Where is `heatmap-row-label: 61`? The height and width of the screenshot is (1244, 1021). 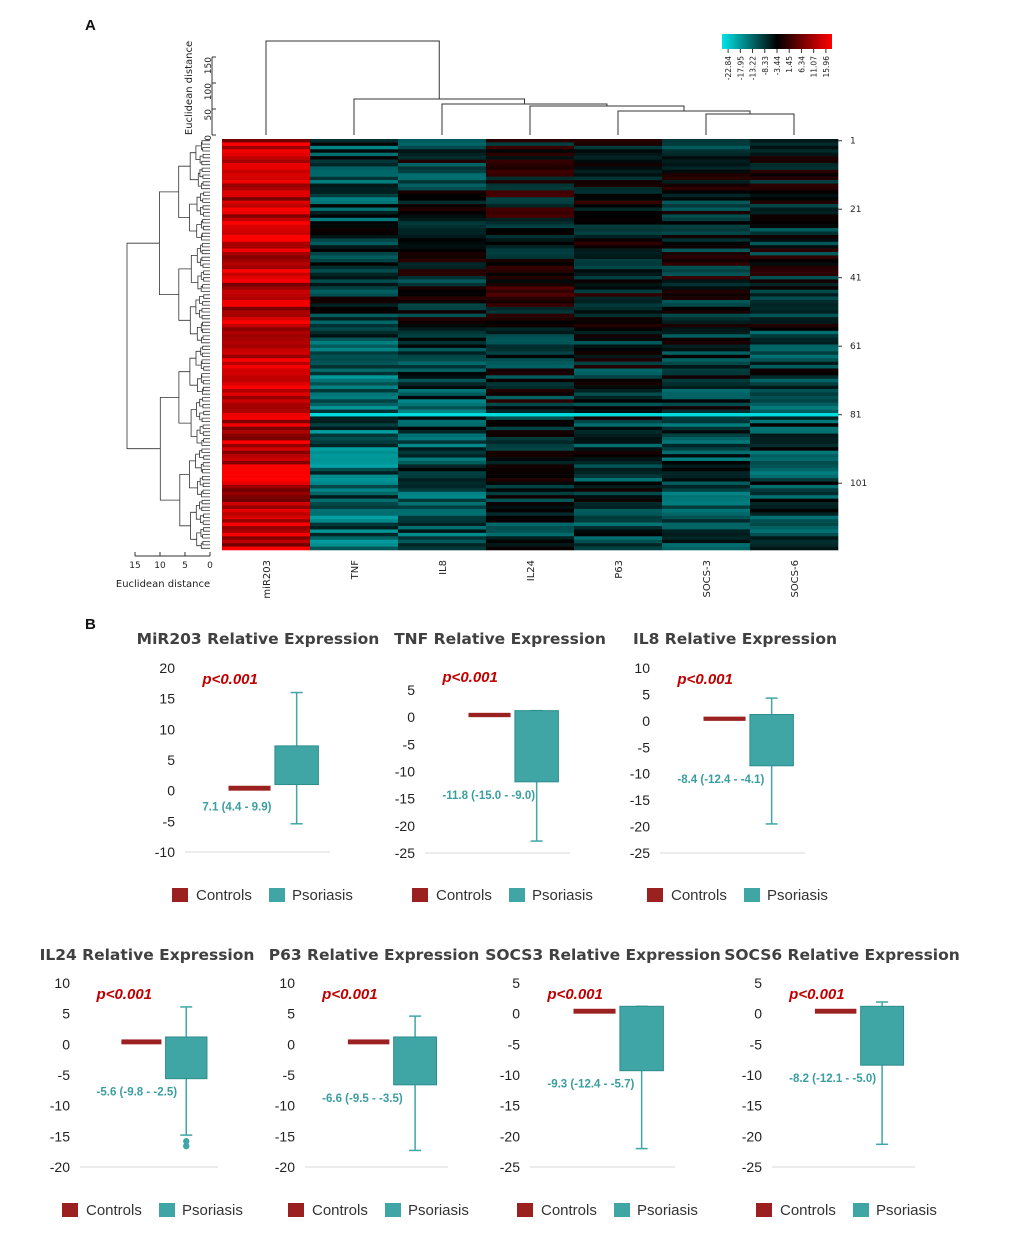
heatmap-row-label: 61 is located at coordinates (855, 347).